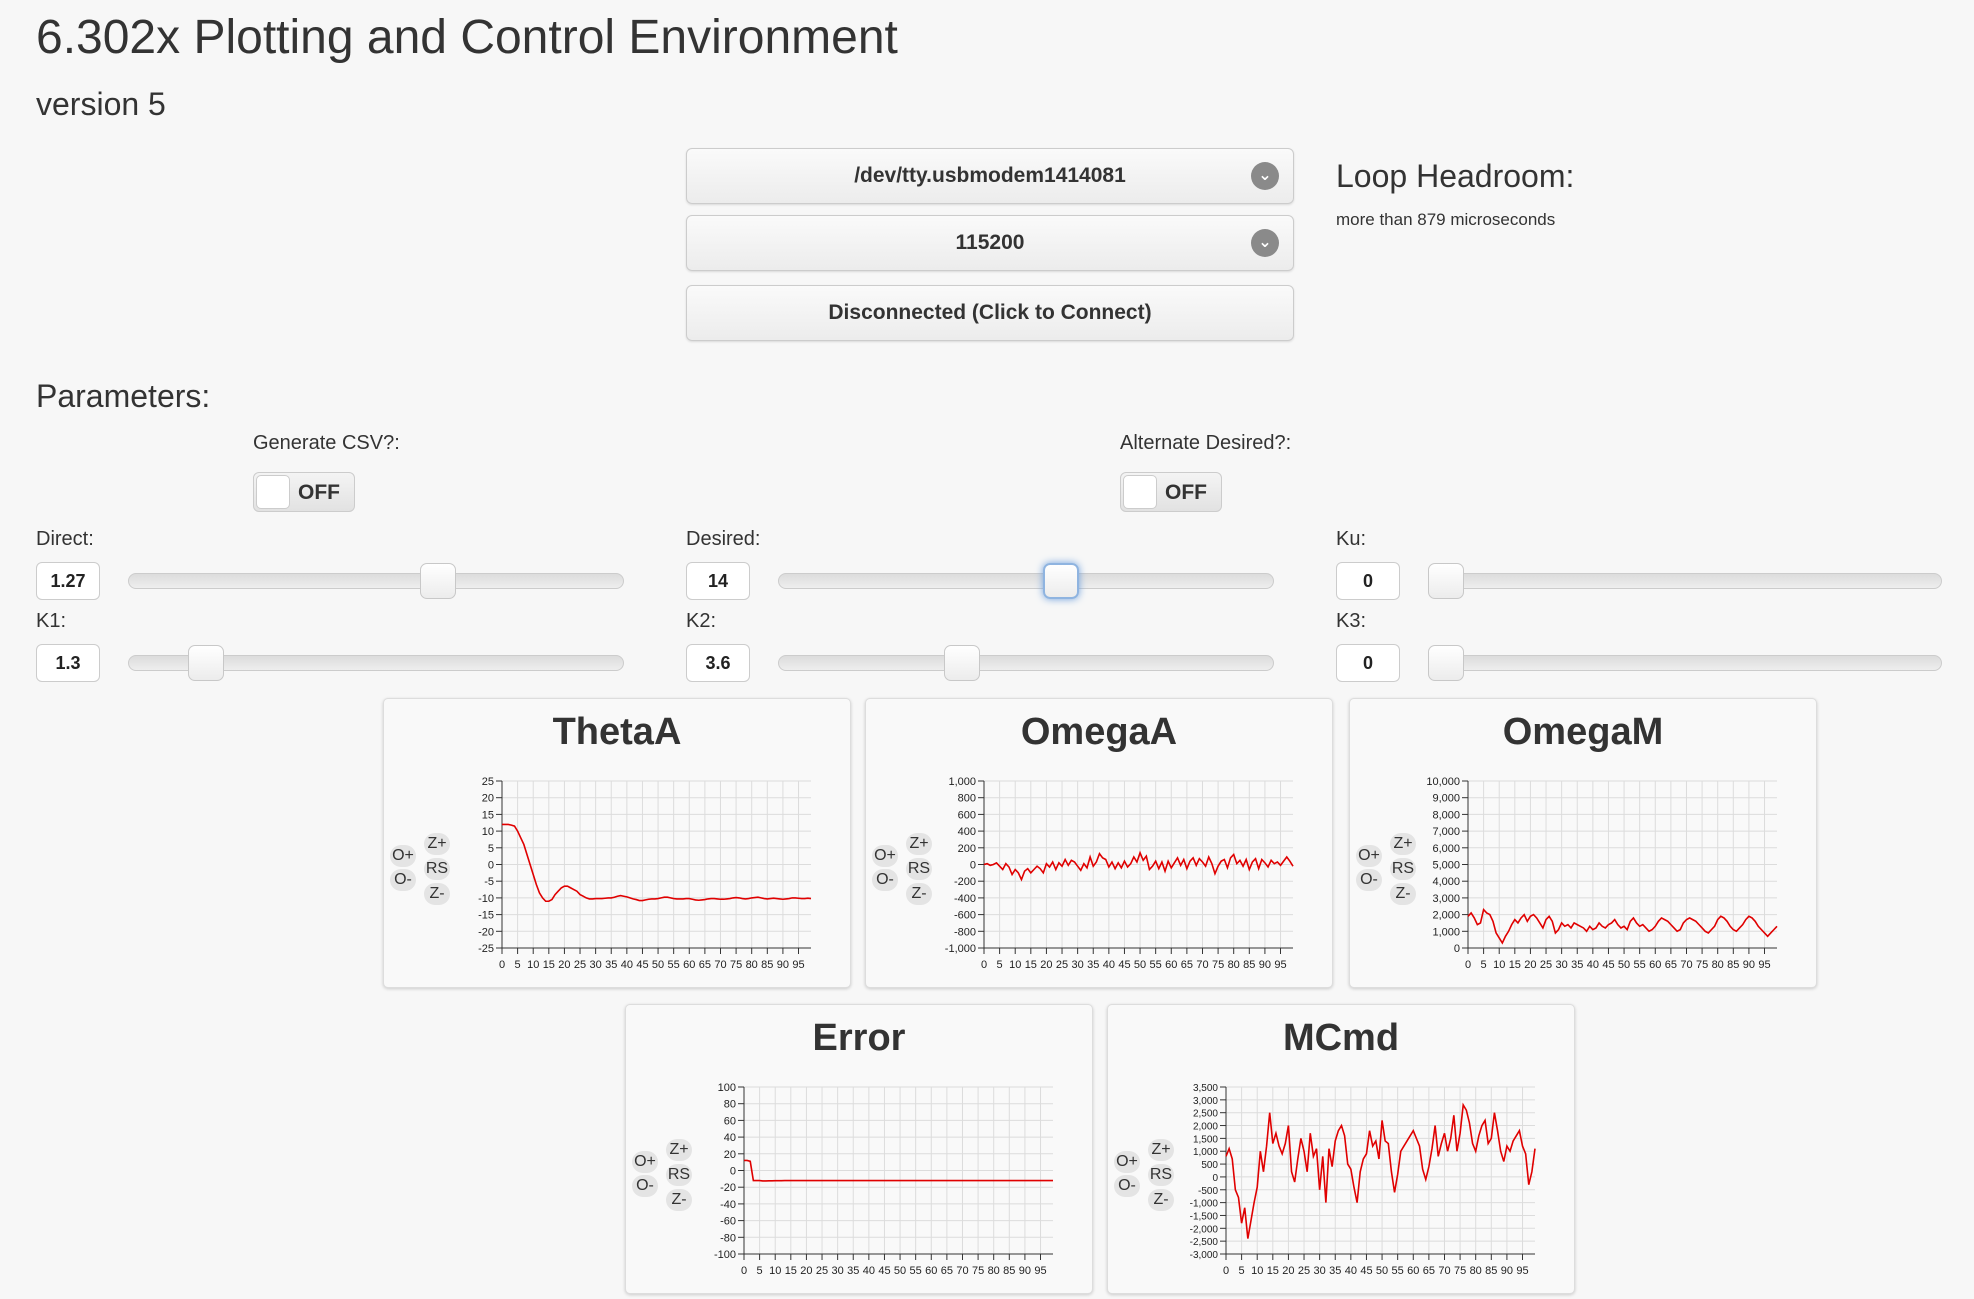 Image resolution: width=1974 pixels, height=1299 pixels. I want to click on y-tick-label: 20, so click(488, 799).